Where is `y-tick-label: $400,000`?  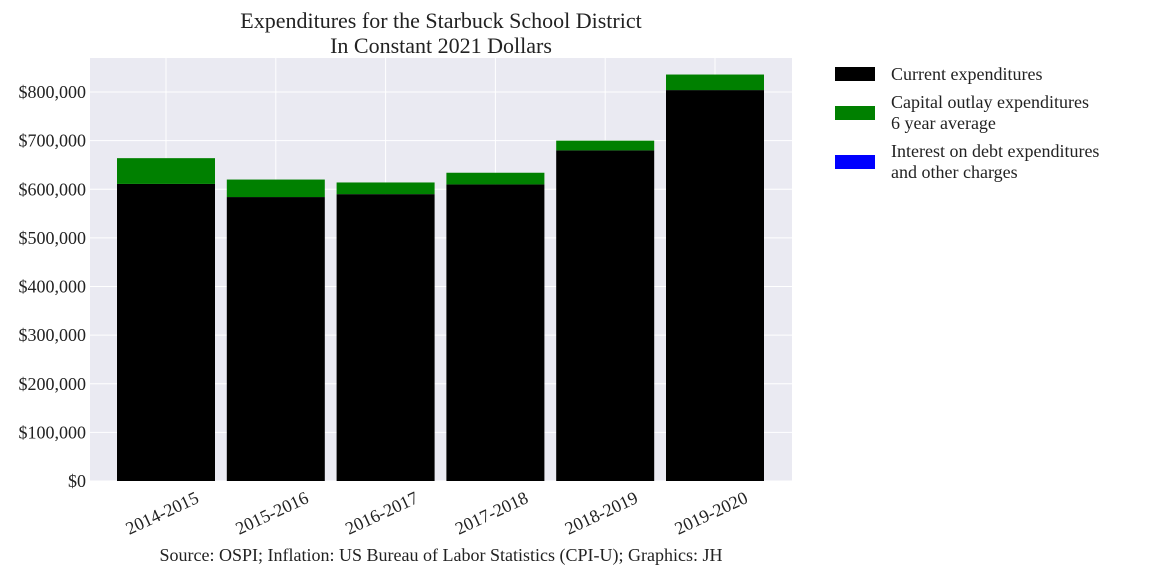 y-tick-label: $400,000 is located at coordinates (53, 287).